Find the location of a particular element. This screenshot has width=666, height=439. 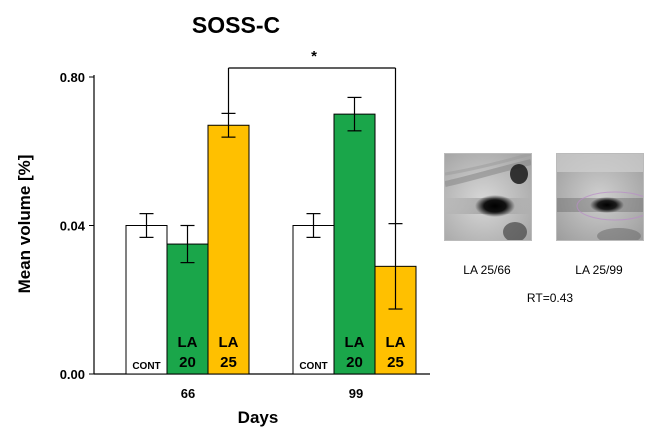

x-tick-label: 66 is located at coordinates (188, 393).